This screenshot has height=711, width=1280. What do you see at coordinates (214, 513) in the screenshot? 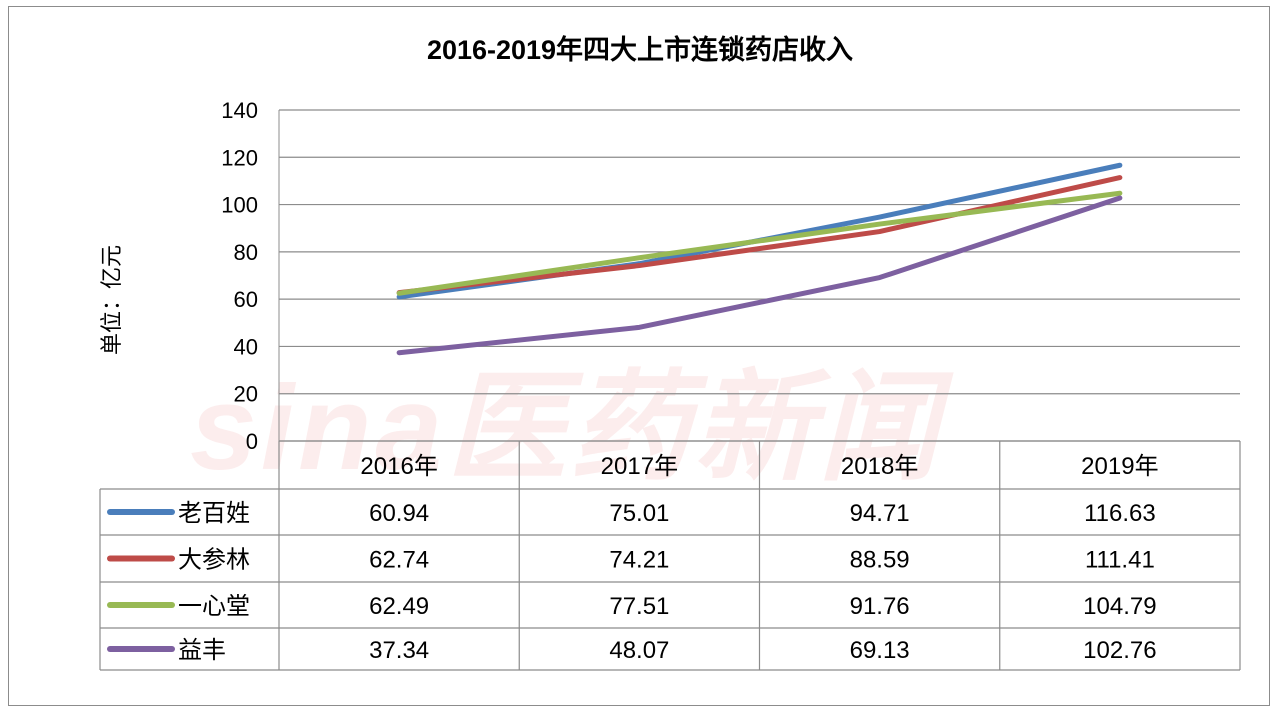
I see `legend-label: 老百姓` at bounding box center [214, 513].